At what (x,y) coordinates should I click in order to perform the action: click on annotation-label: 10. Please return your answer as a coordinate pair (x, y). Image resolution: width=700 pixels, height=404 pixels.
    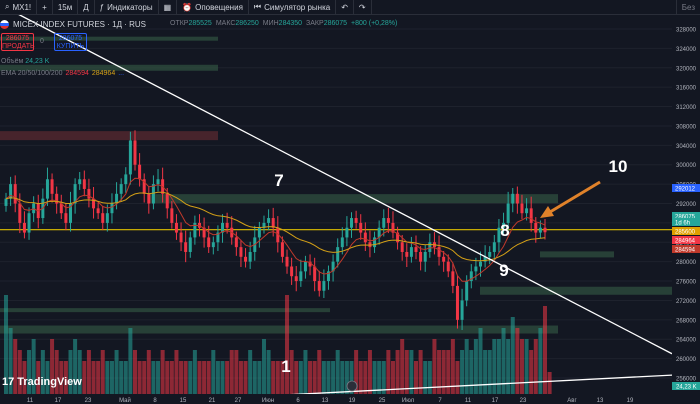
    Looking at the image, I should click on (618, 166).